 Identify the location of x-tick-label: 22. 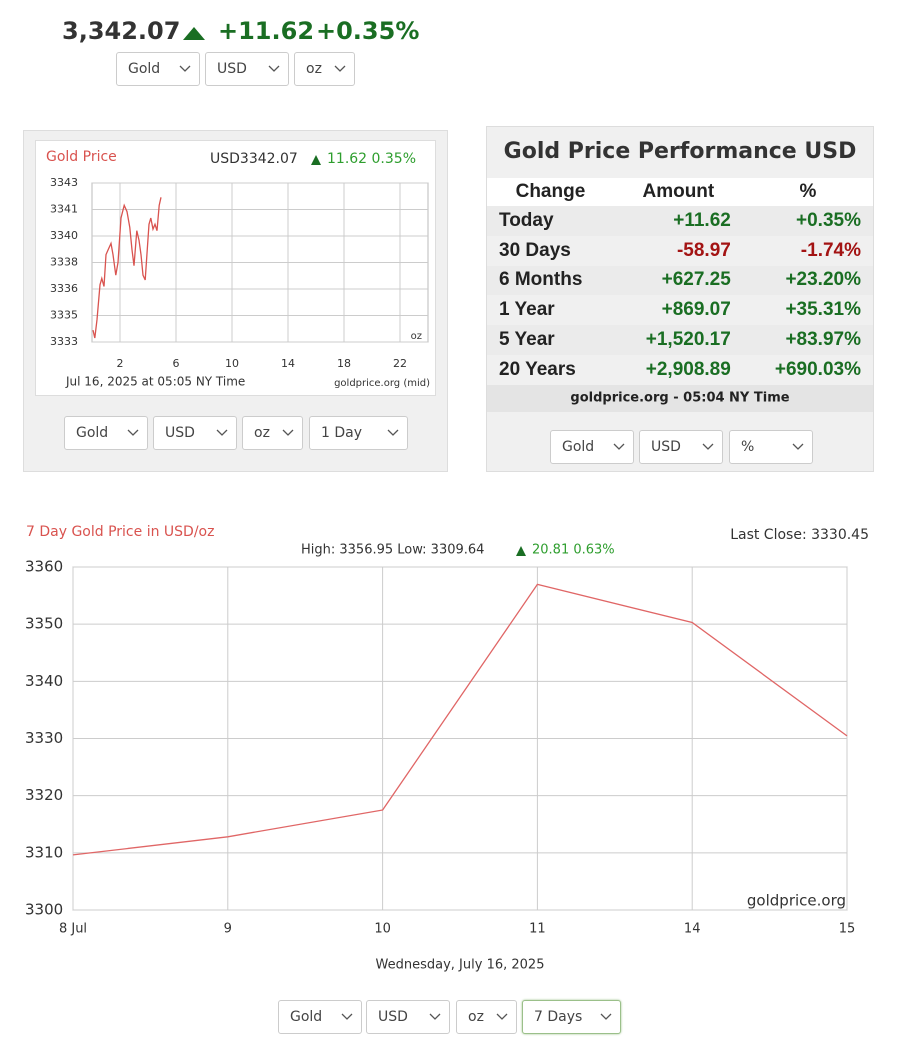
(400, 363).